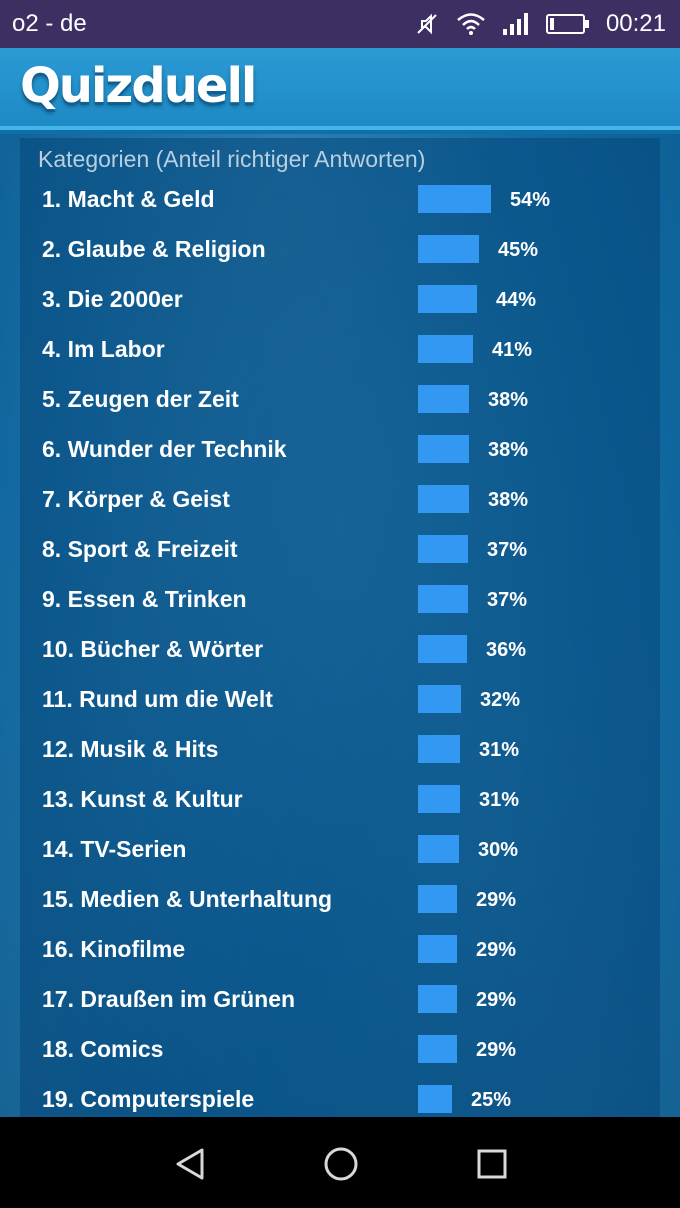 The image size is (680, 1208). I want to click on category-row: 15. Medien & Unterhaltung 29%, so click(340, 901).